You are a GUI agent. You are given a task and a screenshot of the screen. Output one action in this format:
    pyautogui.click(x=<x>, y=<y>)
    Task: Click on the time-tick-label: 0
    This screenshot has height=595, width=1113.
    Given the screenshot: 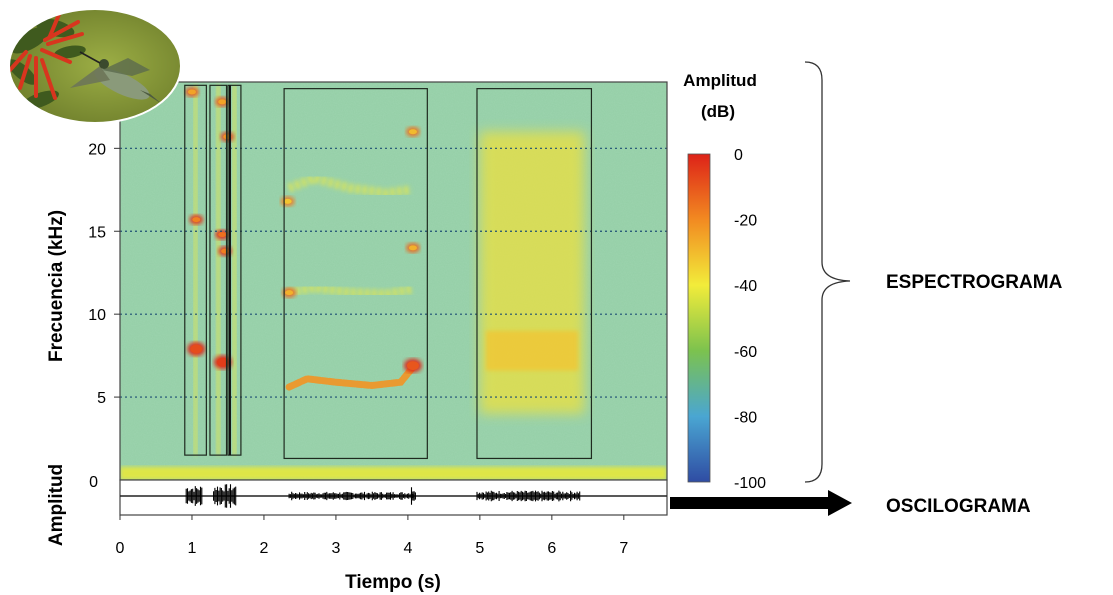 What is the action you would take?
    pyautogui.click(x=120, y=548)
    